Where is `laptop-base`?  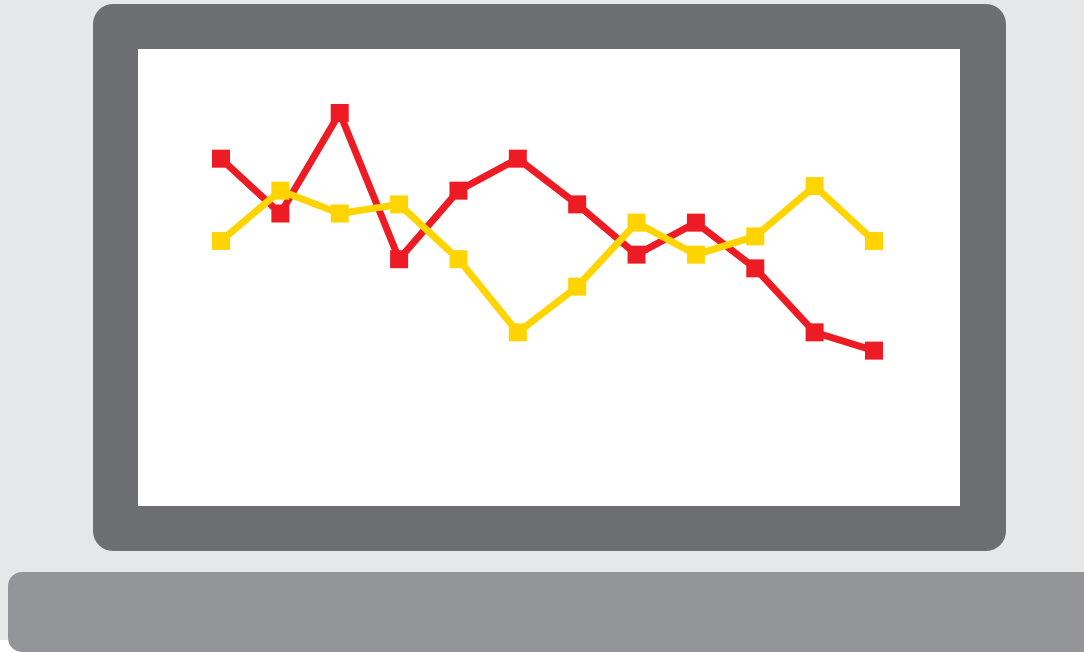
laptop-base is located at coordinates (546, 612).